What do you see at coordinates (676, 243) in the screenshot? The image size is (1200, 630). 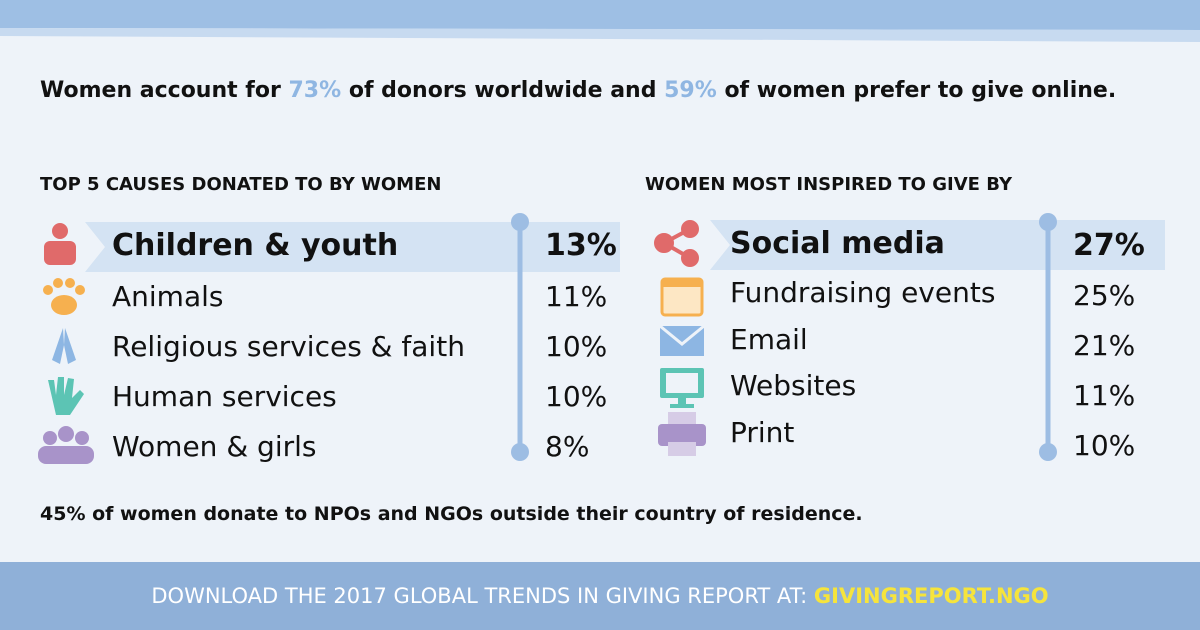 I see `icon-social` at bounding box center [676, 243].